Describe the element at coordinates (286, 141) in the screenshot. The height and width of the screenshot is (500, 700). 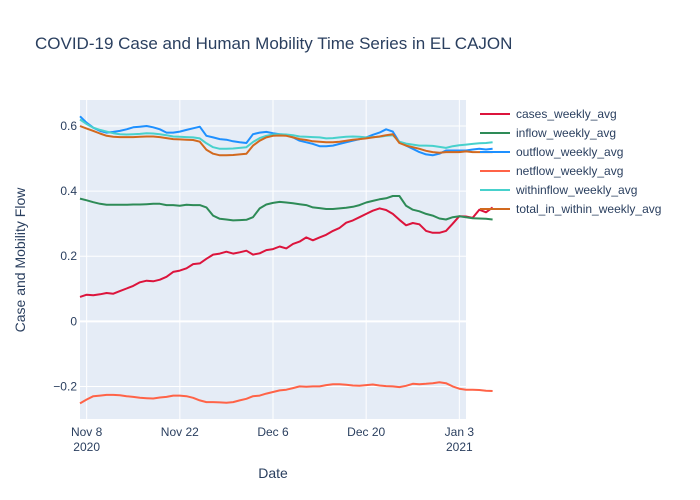
I see `series-line-total_in_within_weekly_avg` at that location.